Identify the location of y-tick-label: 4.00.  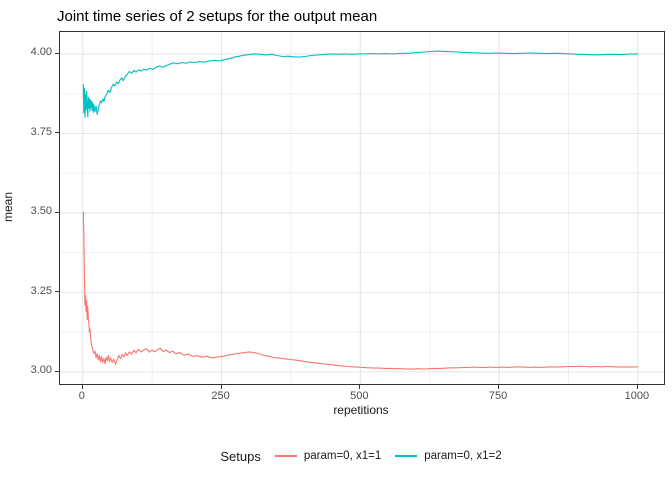
(41, 52).